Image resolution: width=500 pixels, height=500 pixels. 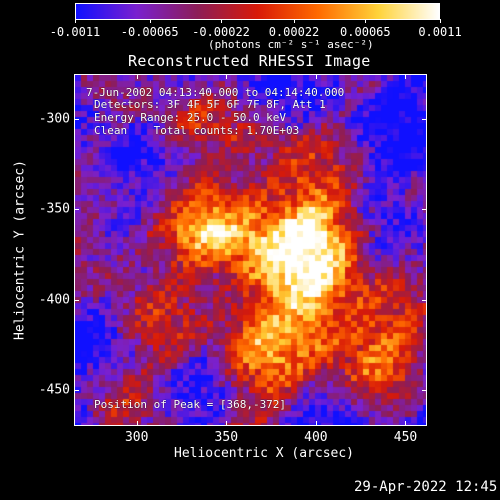 I want to click on annotation-clean-counts: Clean Total counts: 1.70E+03, so click(x=197, y=130).